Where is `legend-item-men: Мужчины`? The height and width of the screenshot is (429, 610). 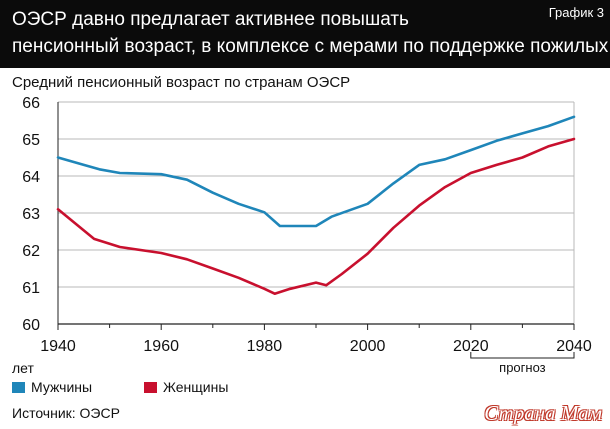 legend-item-men: Мужчины is located at coordinates (52, 387).